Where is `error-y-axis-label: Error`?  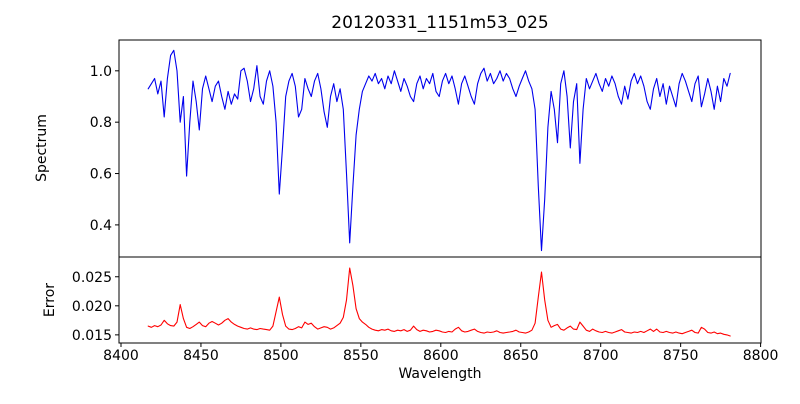
error-y-axis-label: Error is located at coordinates (50, 300).